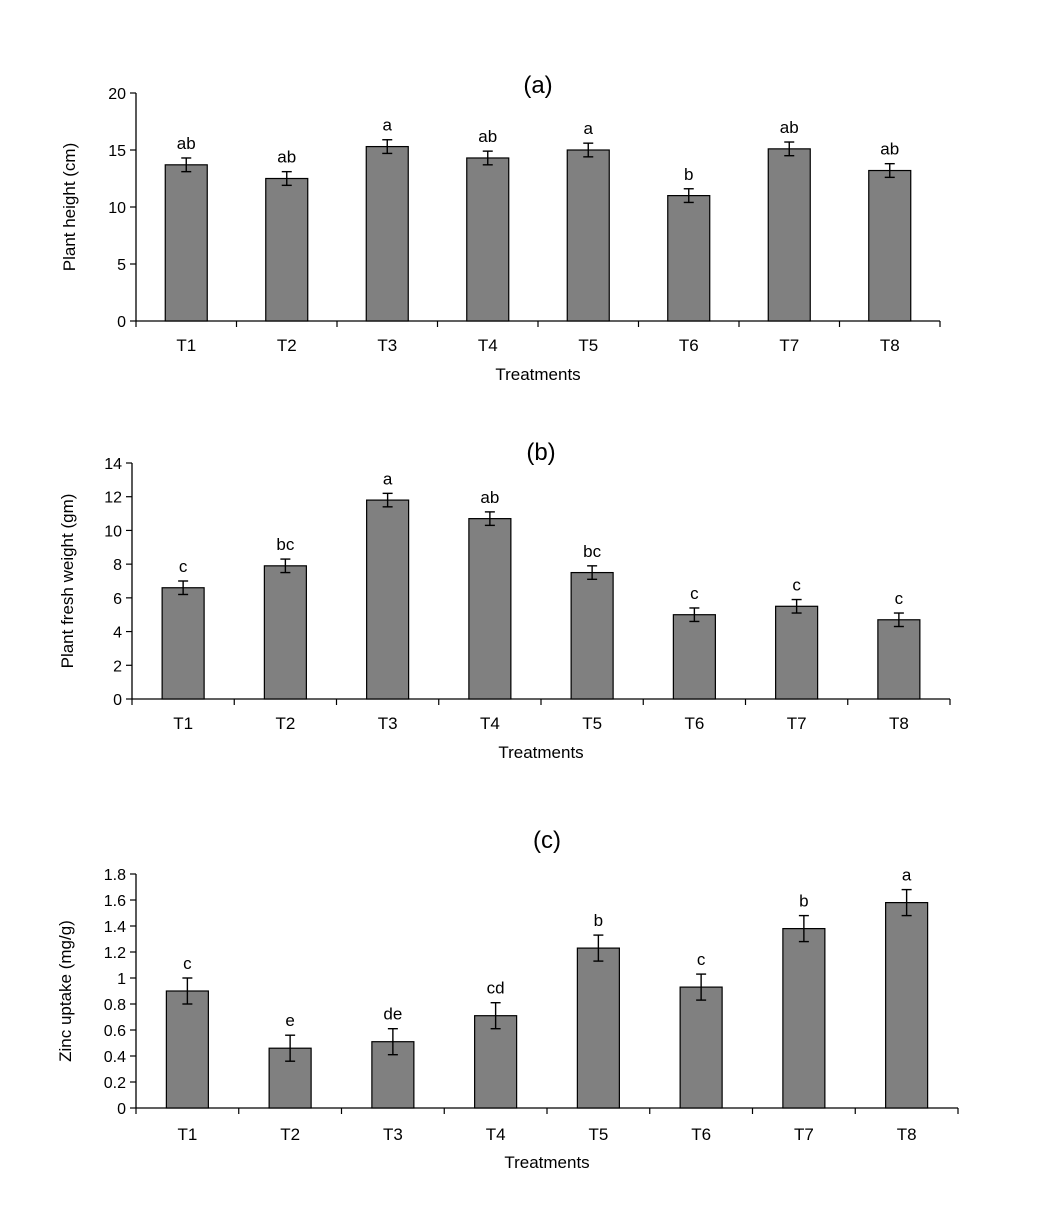 The width and height of the screenshot is (1039, 1220). I want to click on significance-label: de, so click(392, 1014).